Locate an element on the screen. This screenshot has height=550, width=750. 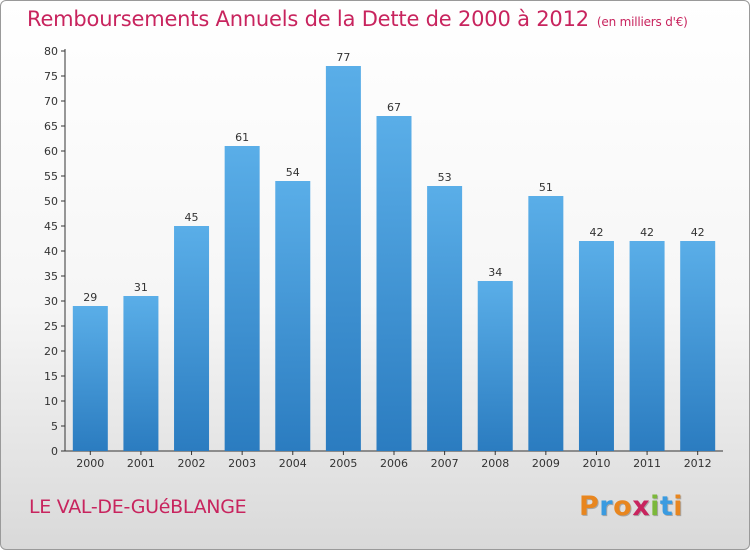
x-tick-label: 2011 is located at coordinates (647, 463).